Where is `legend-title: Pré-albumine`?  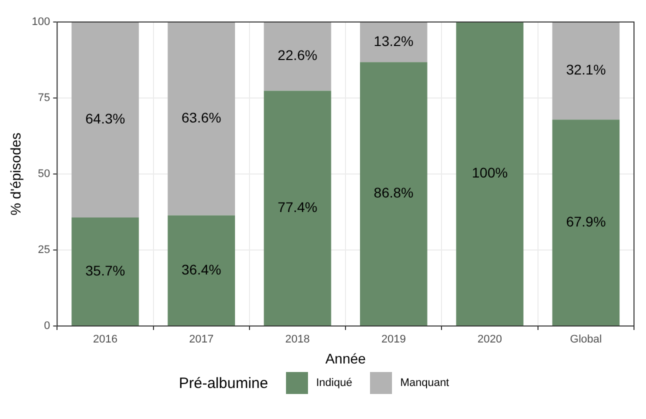
legend-title: Pré-albumine is located at coordinates (223, 383).